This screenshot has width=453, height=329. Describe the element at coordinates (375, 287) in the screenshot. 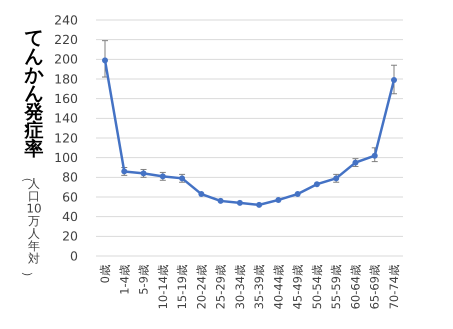

I see `x-tick-label: 65-69歳` at that location.